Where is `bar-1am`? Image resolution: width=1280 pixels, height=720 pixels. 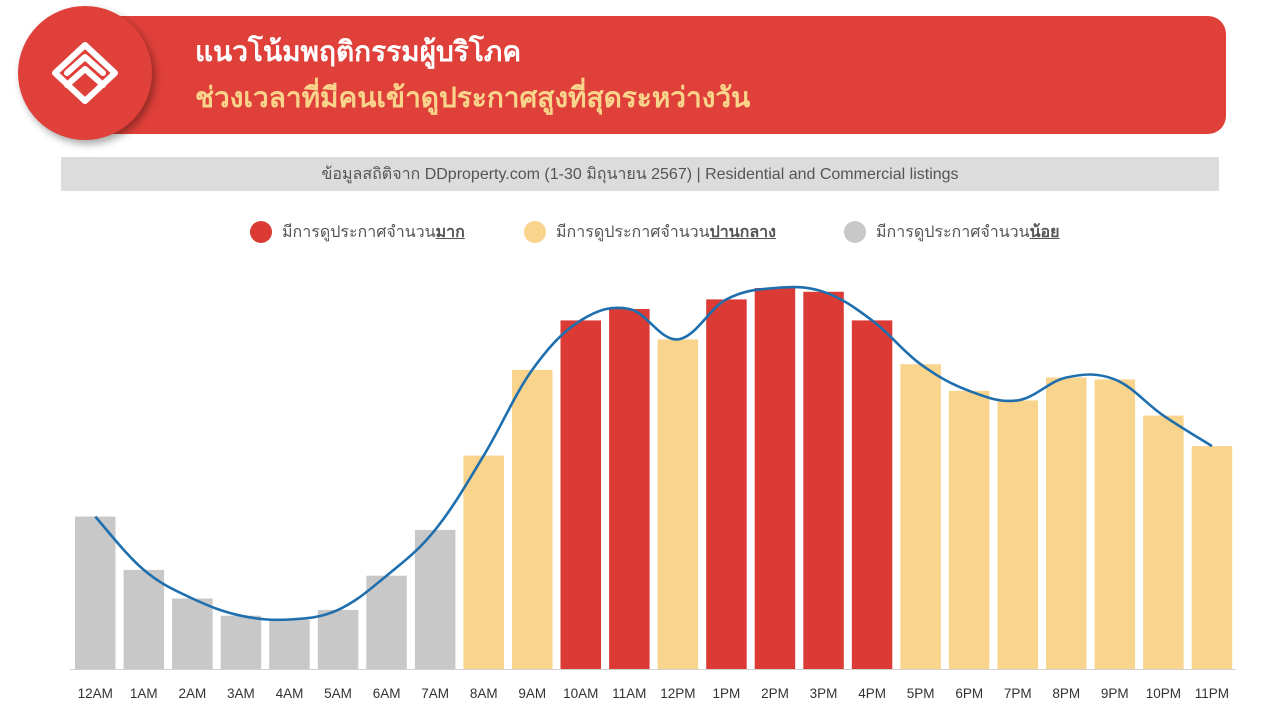 bar-1am is located at coordinates (144, 619).